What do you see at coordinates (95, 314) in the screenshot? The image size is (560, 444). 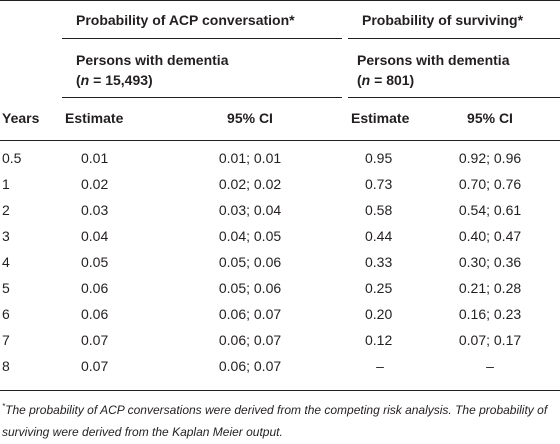 I see `table-row-6-acp-estimate: 0.06` at bounding box center [95, 314].